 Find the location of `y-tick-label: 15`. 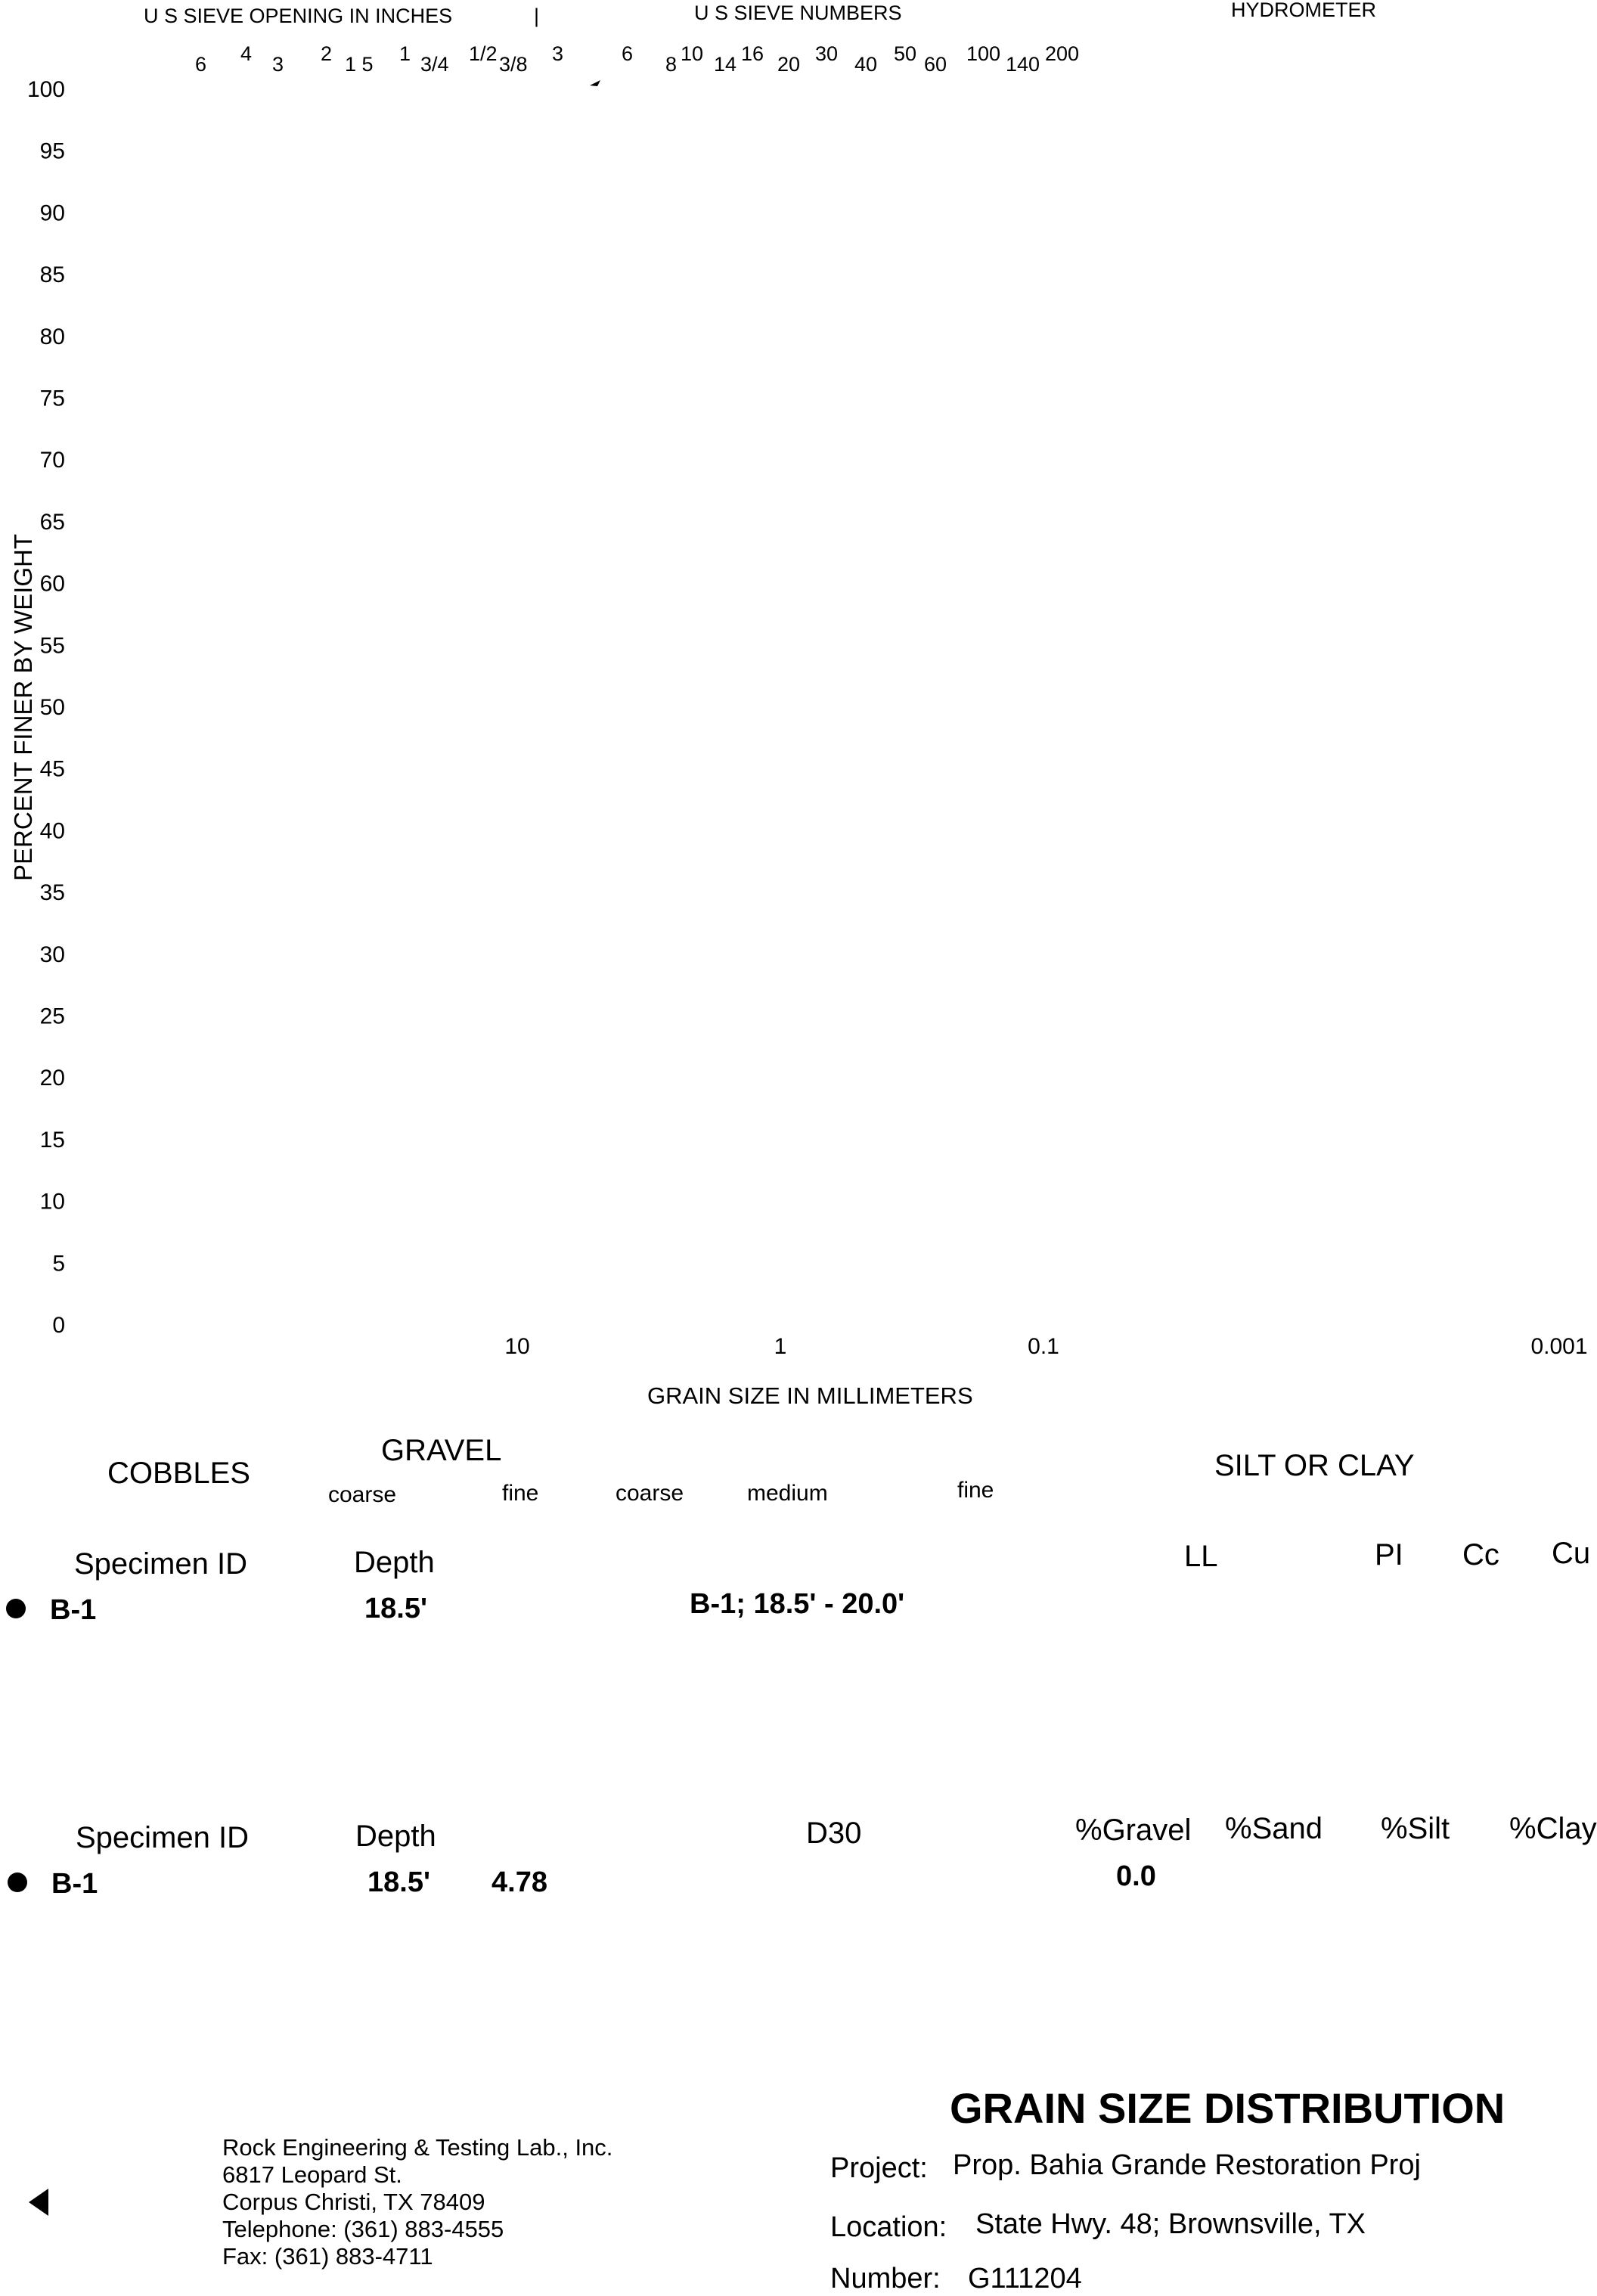

y-tick-label: 15 is located at coordinates (53, 1140).